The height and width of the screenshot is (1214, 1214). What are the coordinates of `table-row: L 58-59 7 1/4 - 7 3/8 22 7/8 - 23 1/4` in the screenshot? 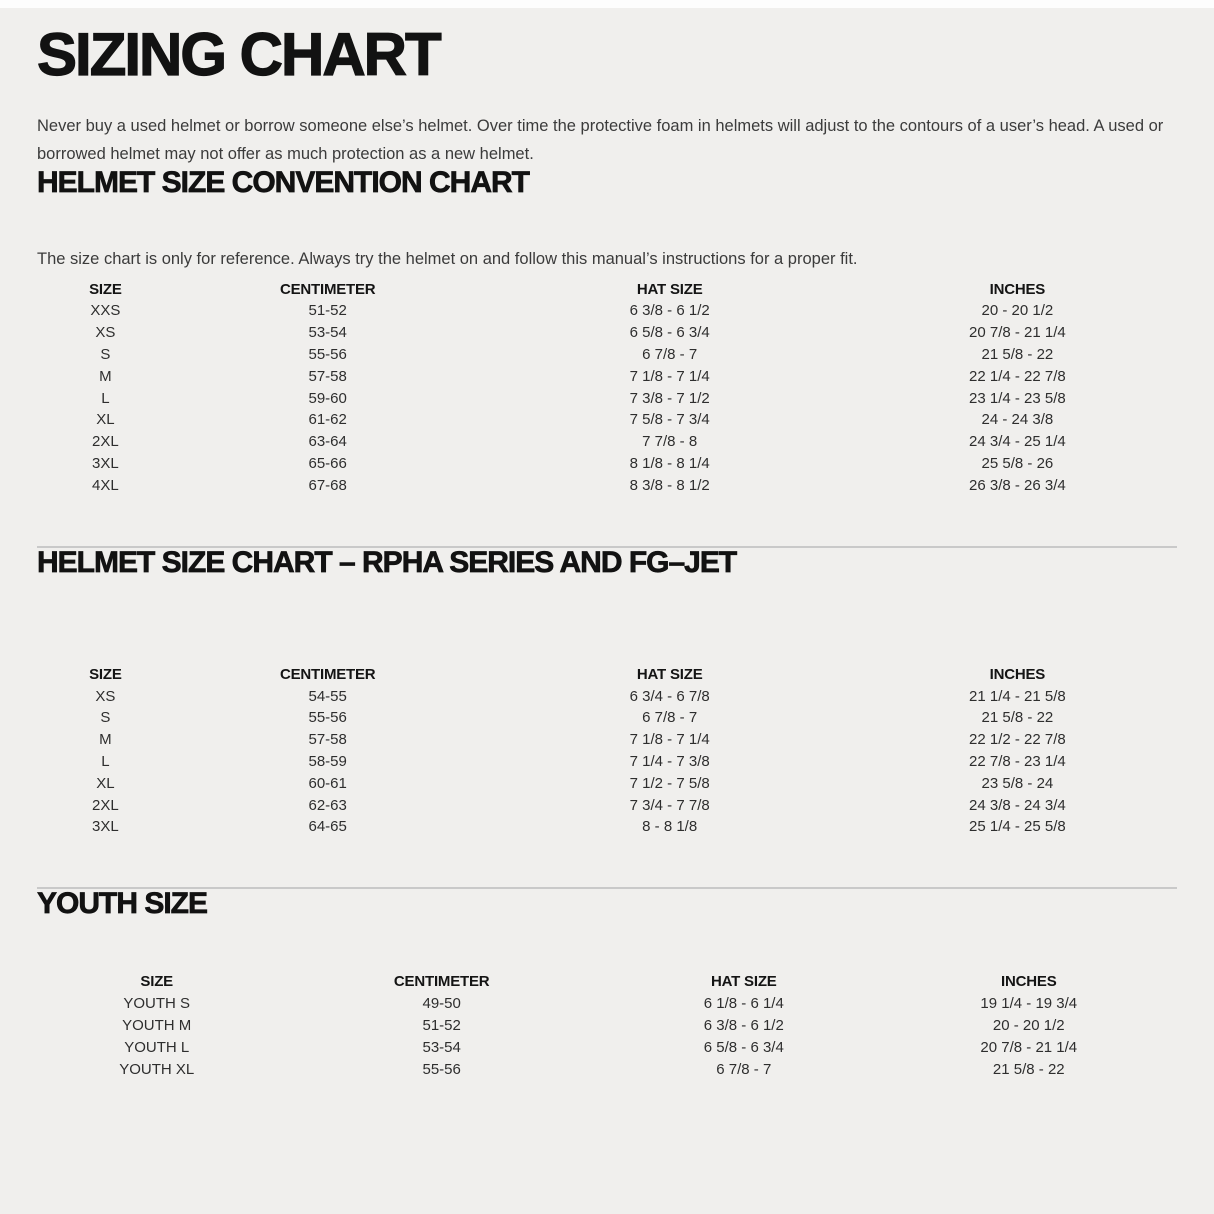 It's located at (607, 762).